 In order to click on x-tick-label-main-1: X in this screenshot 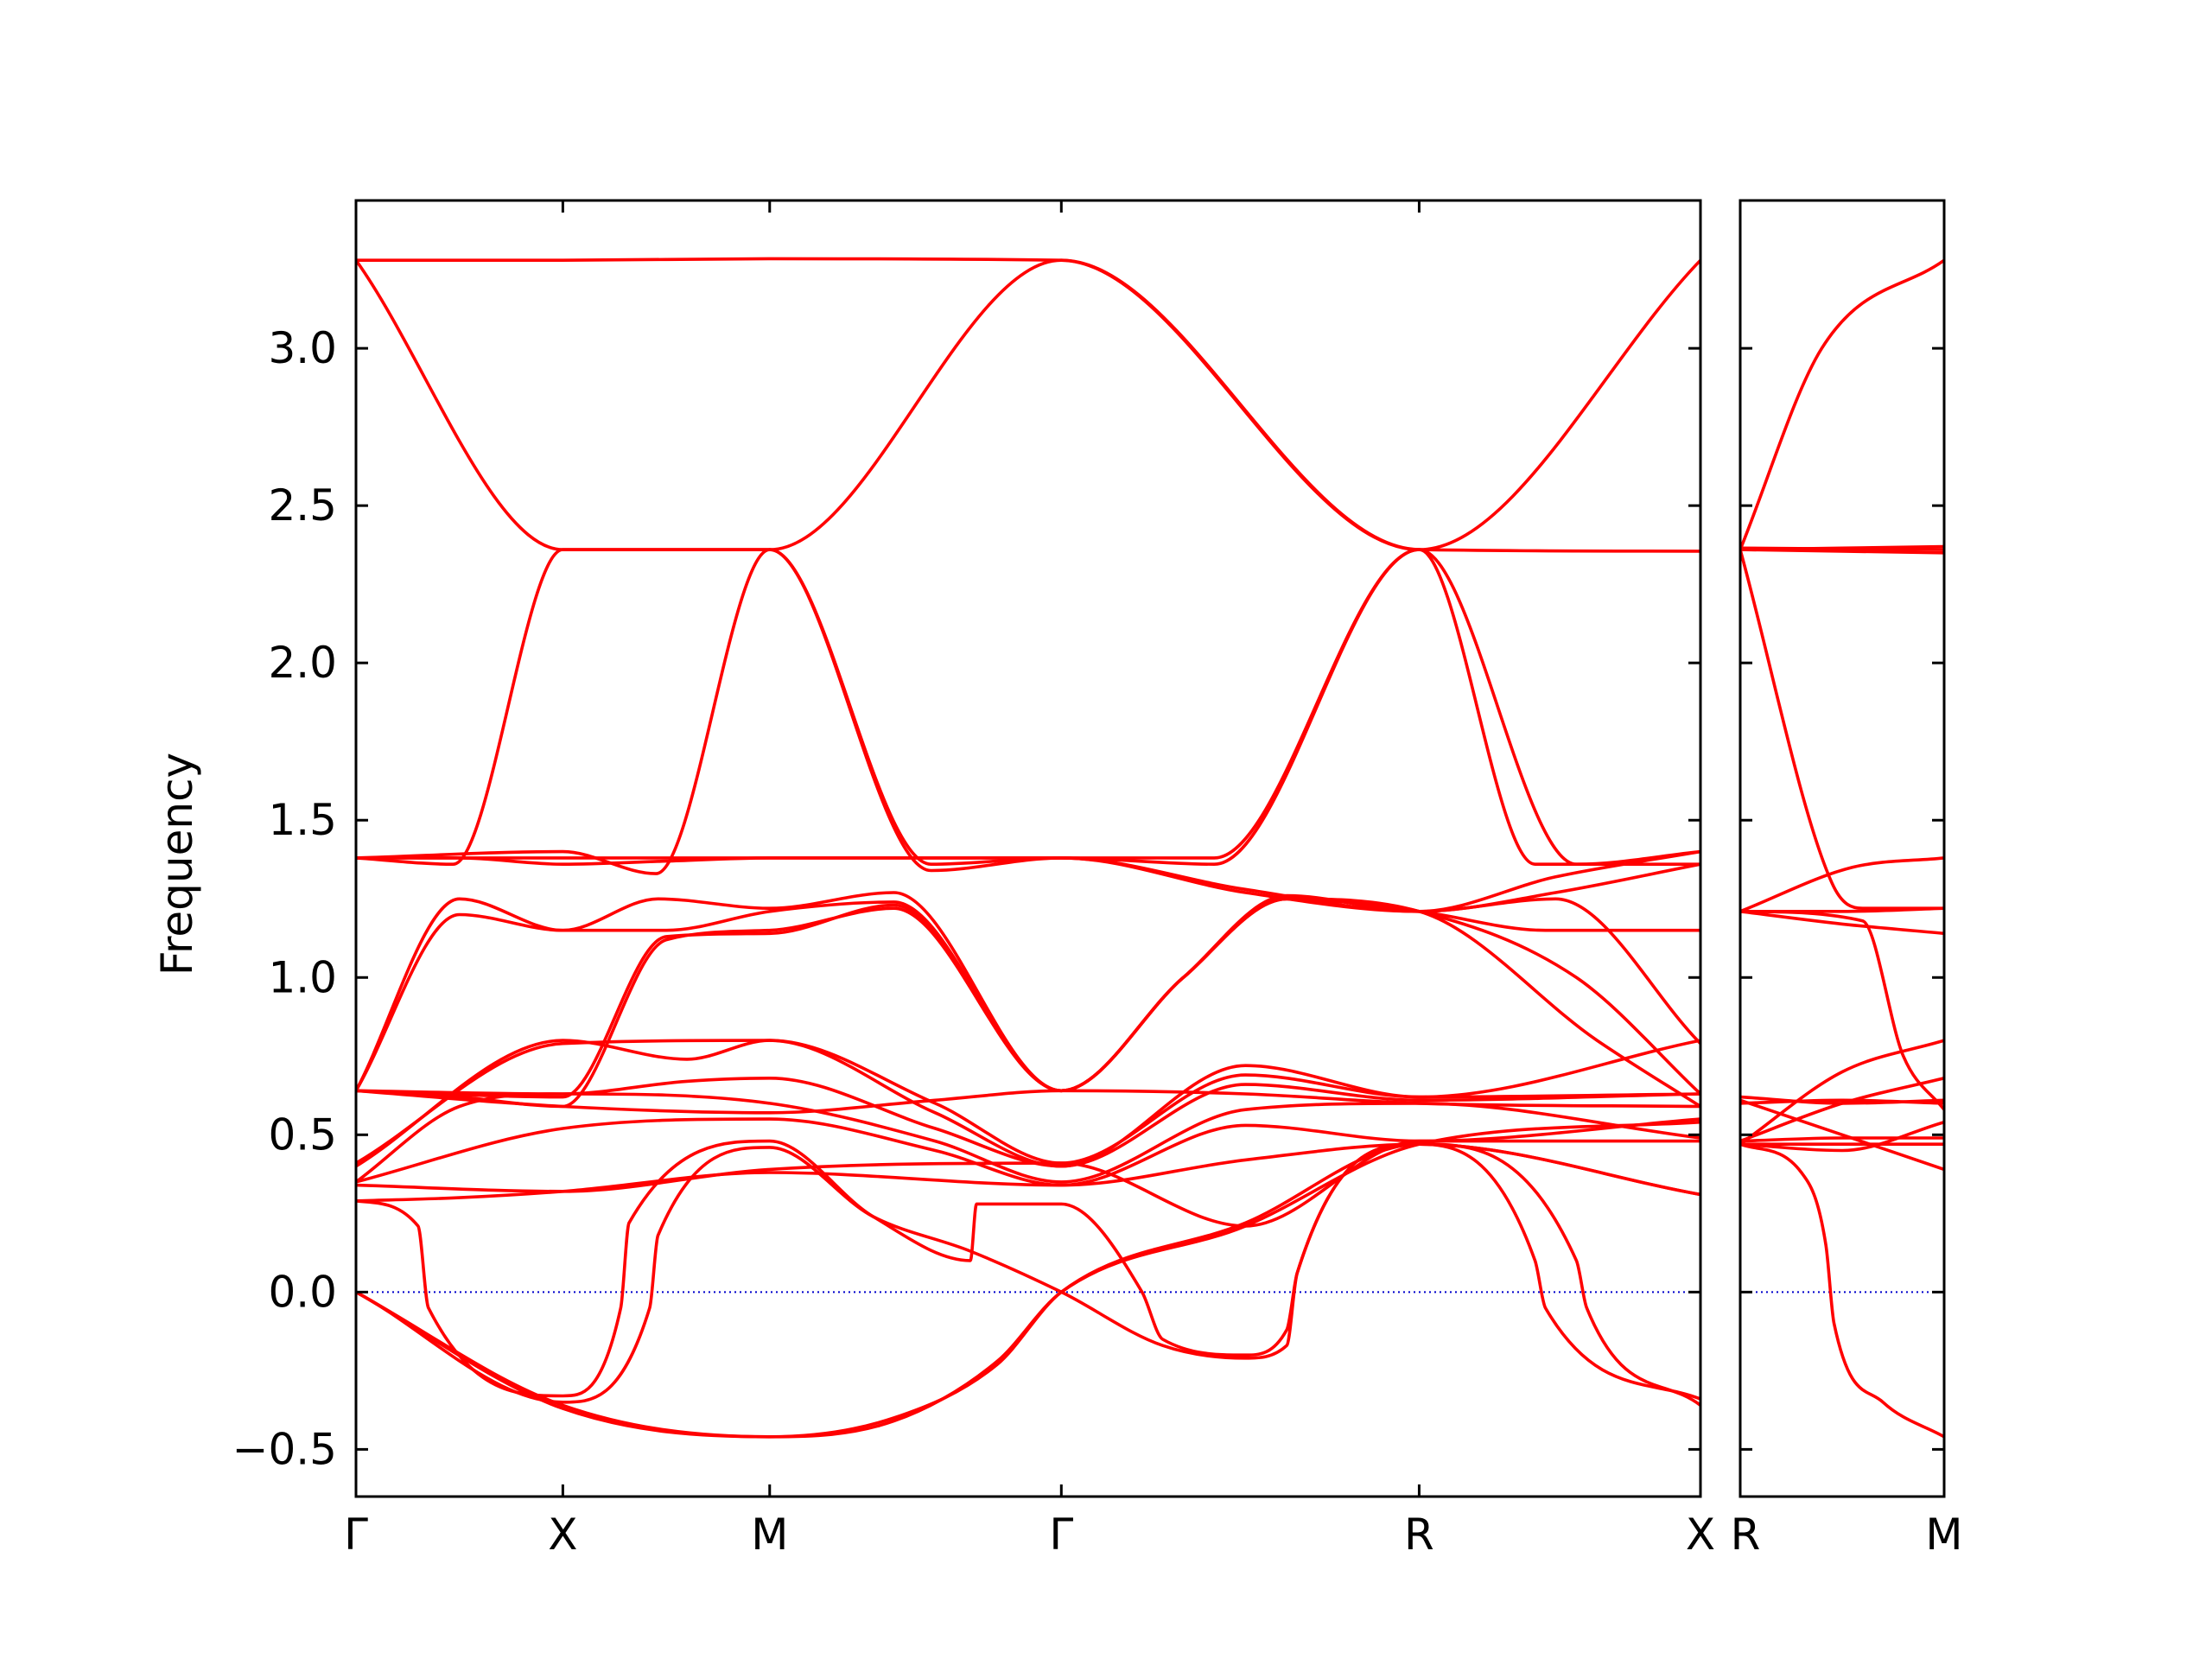, I will do `click(562, 1535)`.